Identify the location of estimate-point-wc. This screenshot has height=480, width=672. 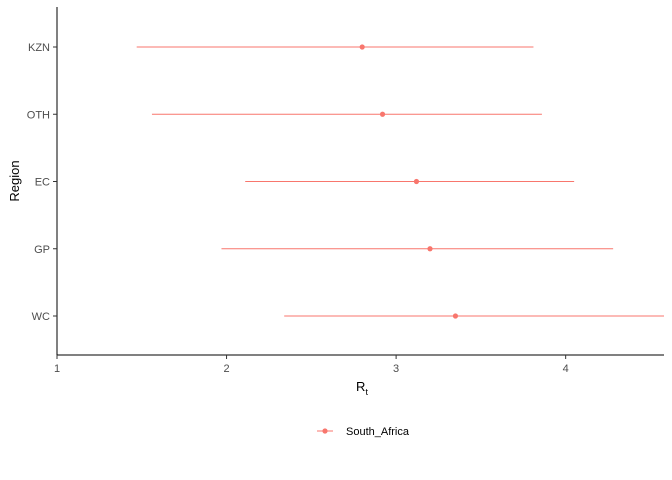
(455, 316).